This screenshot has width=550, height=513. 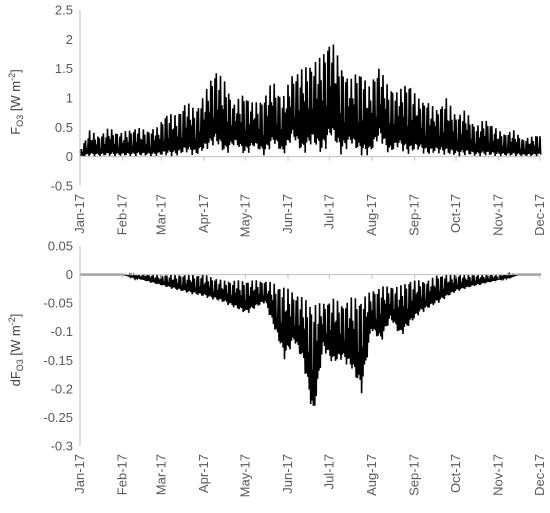 I want to click on y-tick-label: -0.1, so click(x=62, y=331).